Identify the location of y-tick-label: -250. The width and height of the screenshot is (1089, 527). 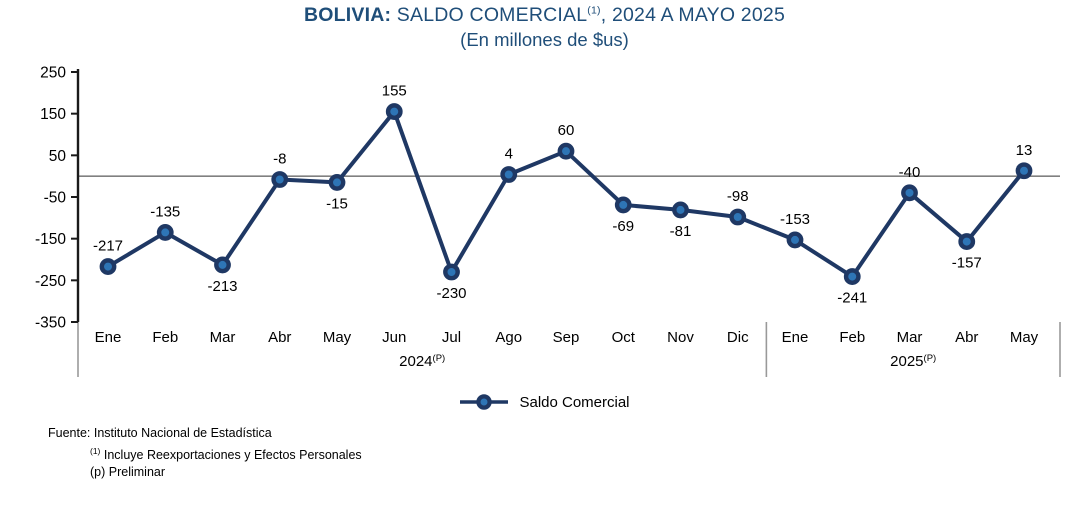
(50, 281).